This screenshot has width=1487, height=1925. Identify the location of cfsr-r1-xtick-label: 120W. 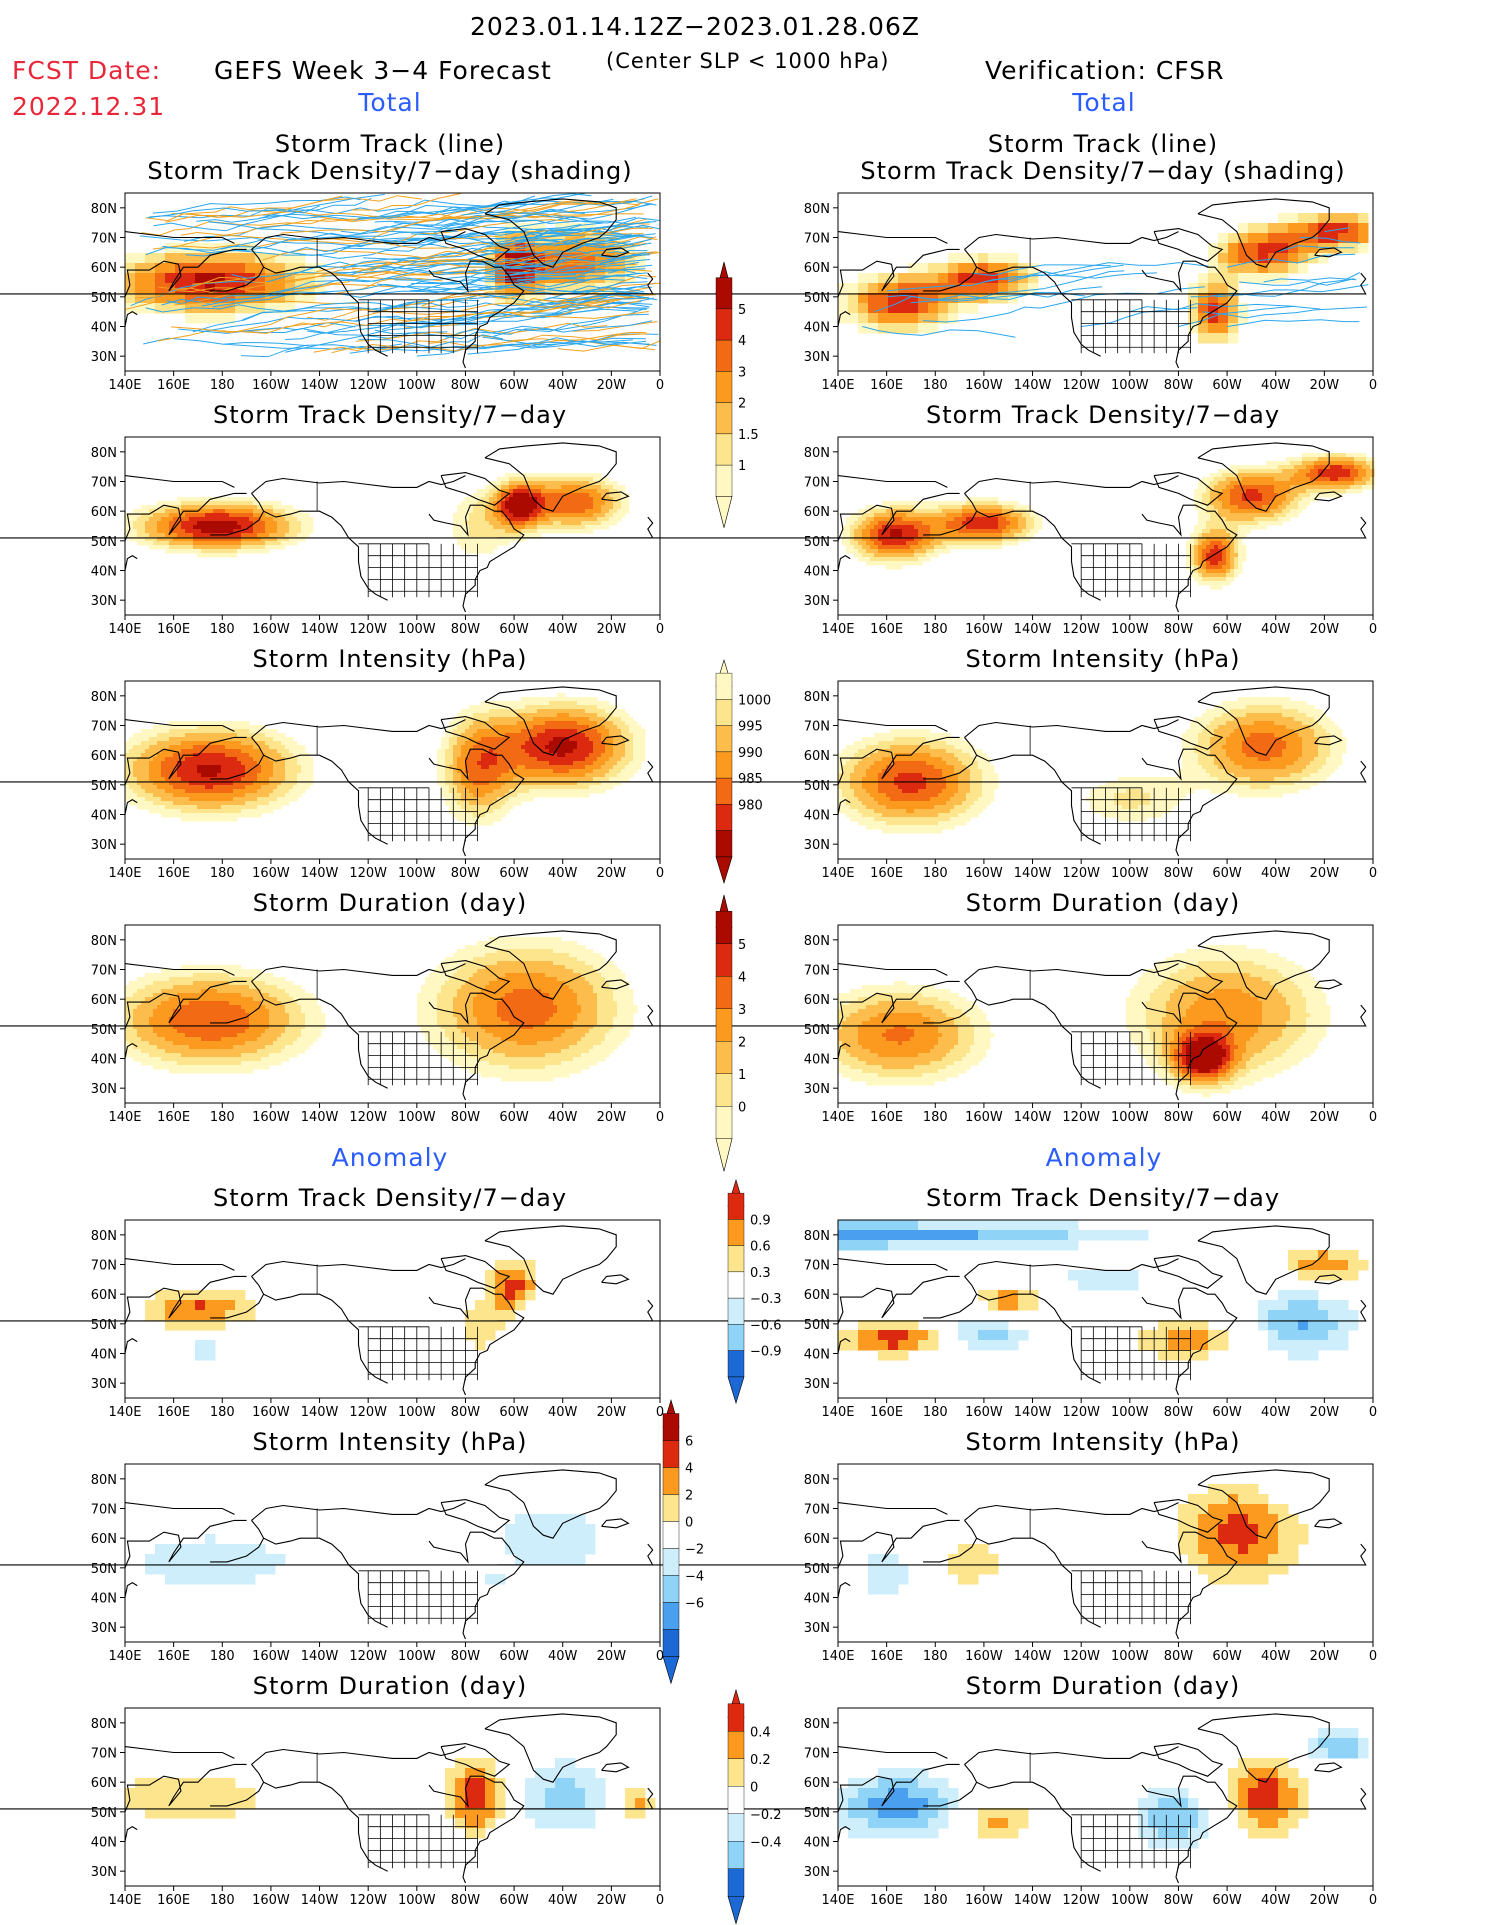
(1081, 385).